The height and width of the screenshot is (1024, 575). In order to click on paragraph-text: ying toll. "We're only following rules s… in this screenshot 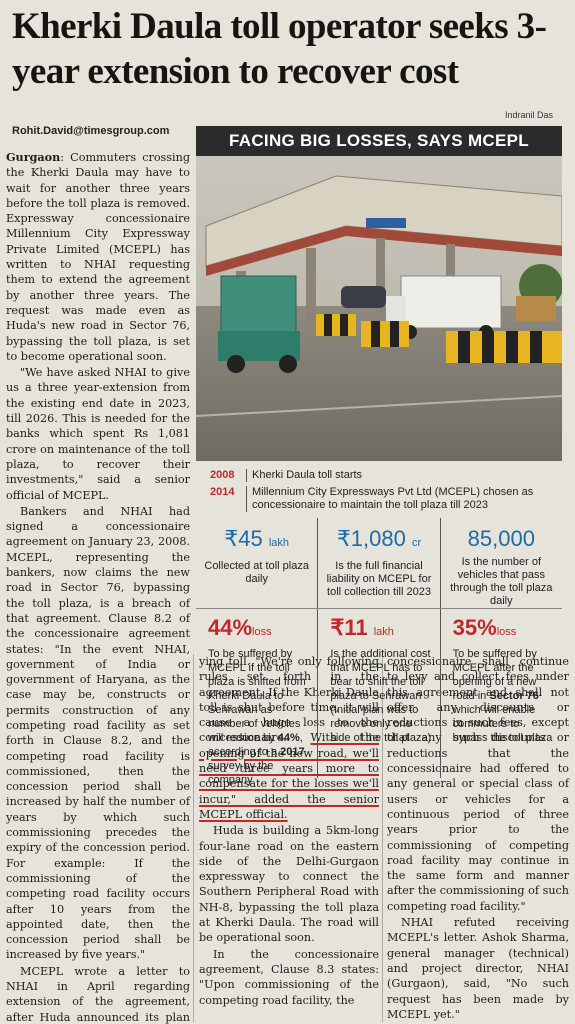, I will do `click(289, 700)`.